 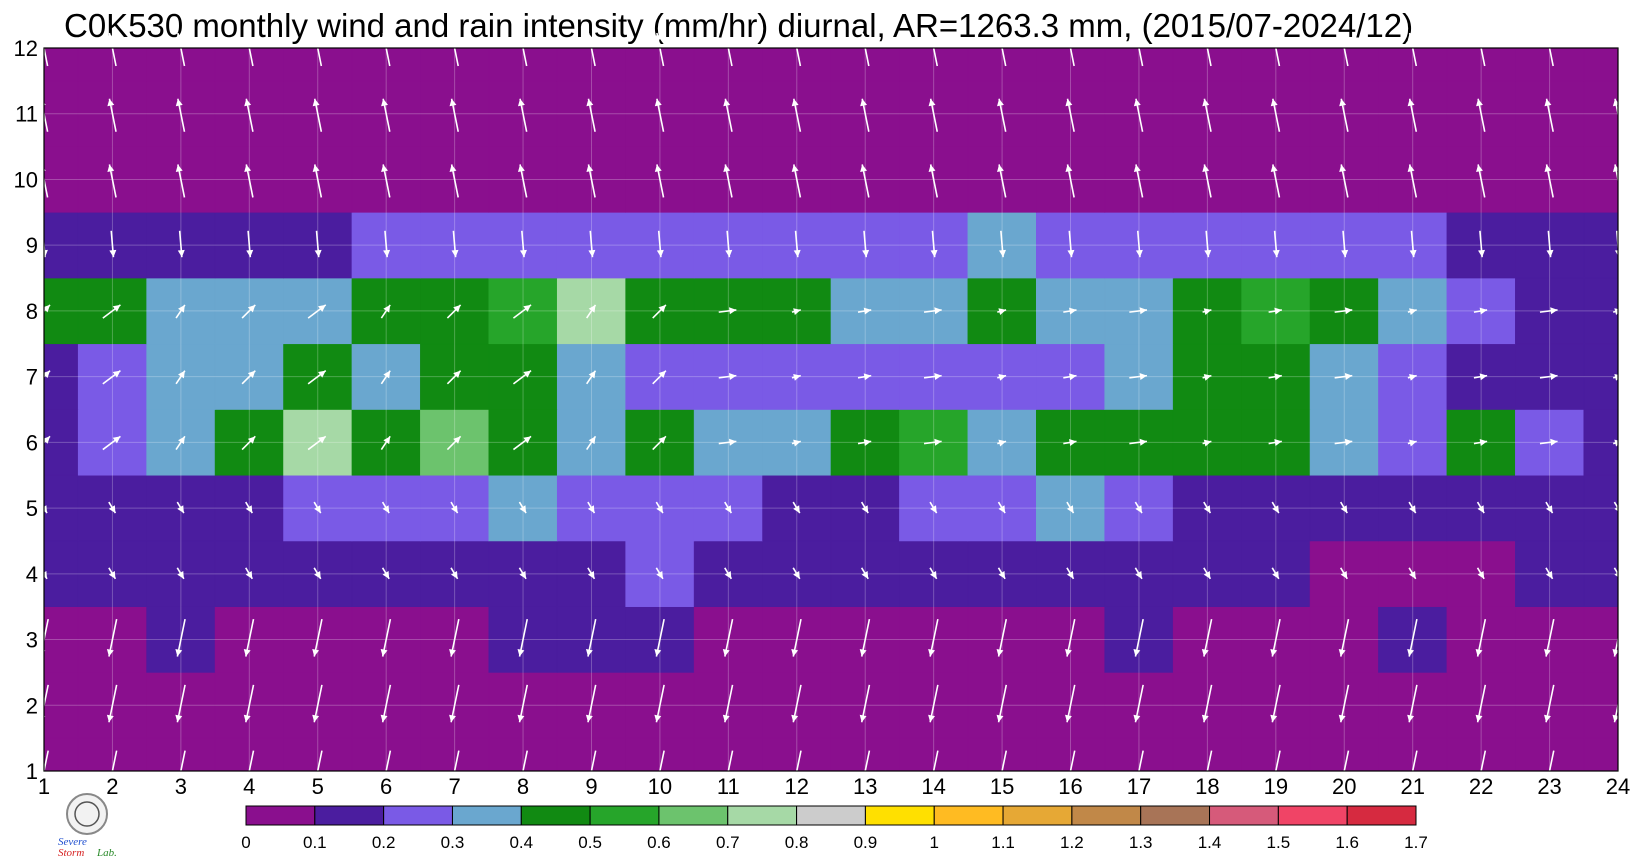 What do you see at coordinates (245, 842) in the screenshot?
I see `colorbar-label: 0` at bounding box center [245, 842].